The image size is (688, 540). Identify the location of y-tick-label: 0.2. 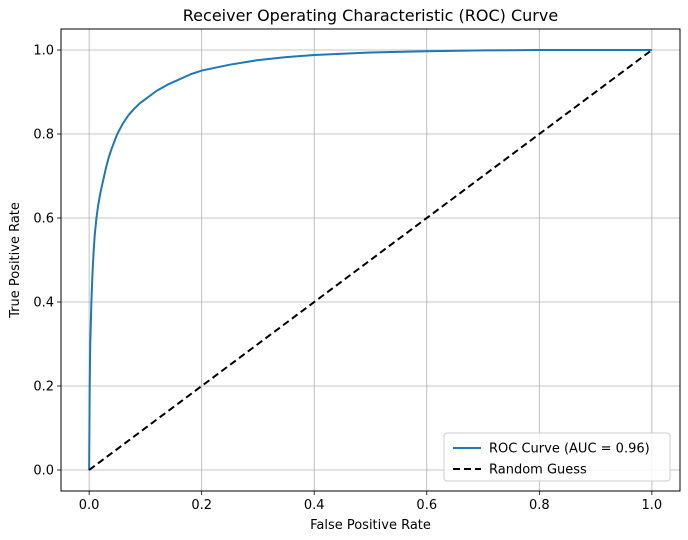
(43, 387).